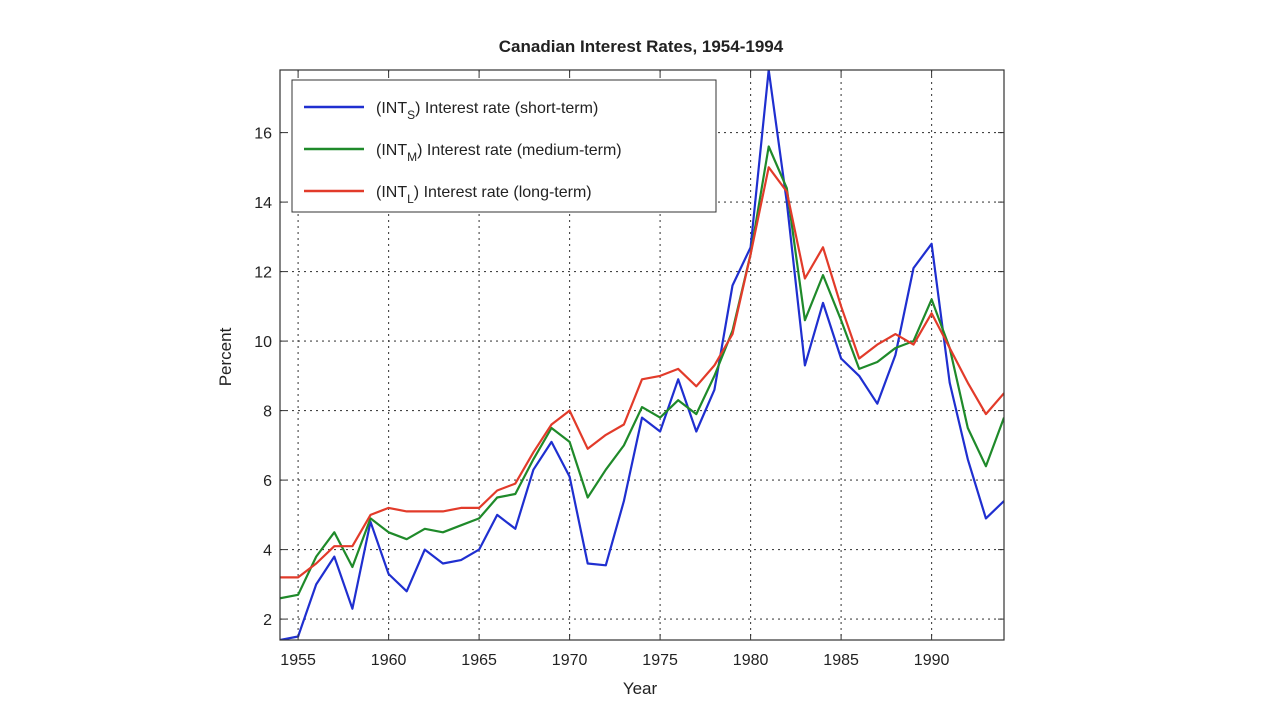 This screenshot has height=720, width=1280. I want to click on x-tick-label: 1985, so click(841, 660).